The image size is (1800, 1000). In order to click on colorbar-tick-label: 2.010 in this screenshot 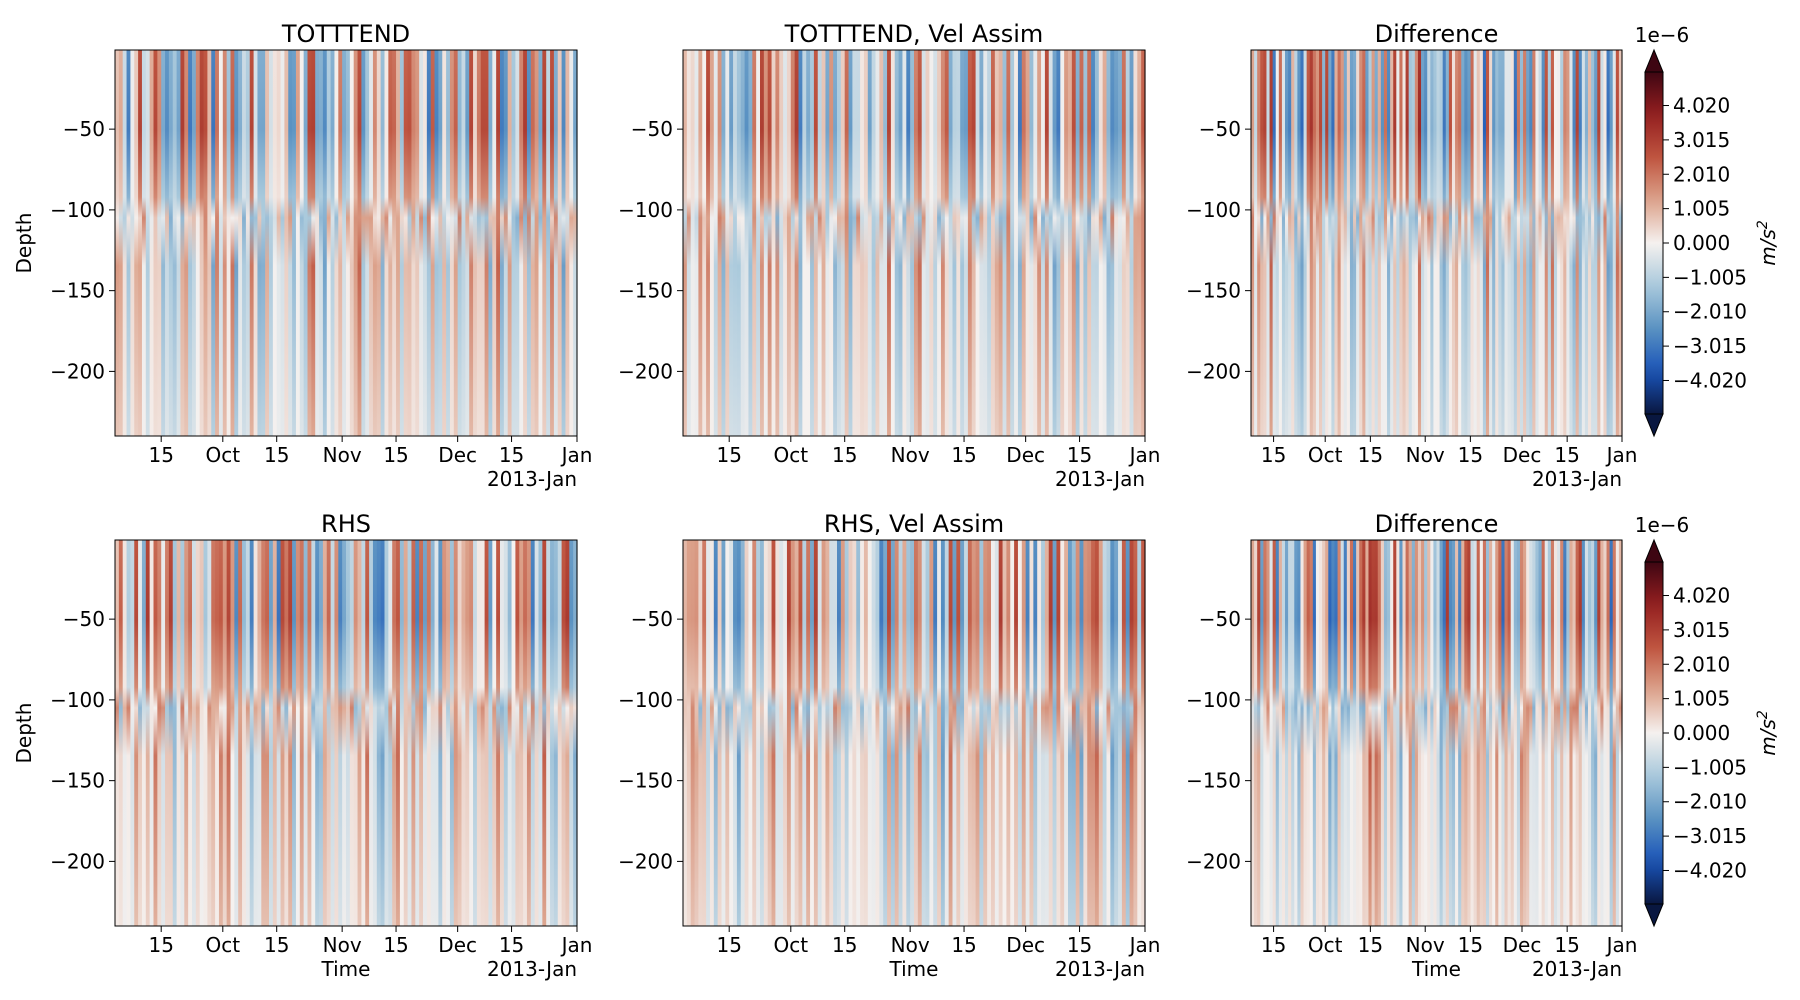, I will do `click(1701, 174)`.